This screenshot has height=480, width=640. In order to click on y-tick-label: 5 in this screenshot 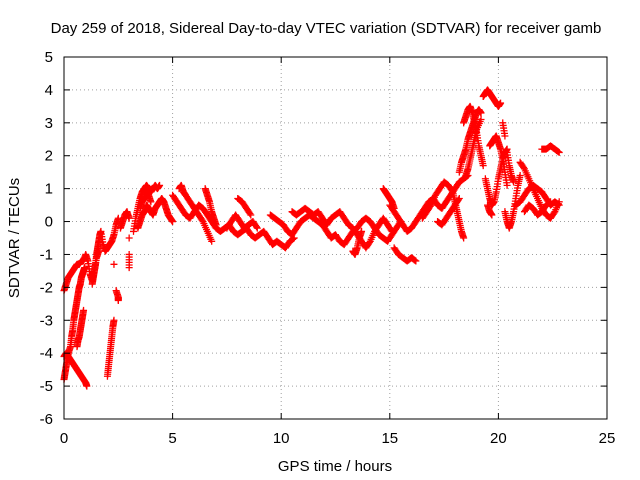, I will do `click(49, 57)`.